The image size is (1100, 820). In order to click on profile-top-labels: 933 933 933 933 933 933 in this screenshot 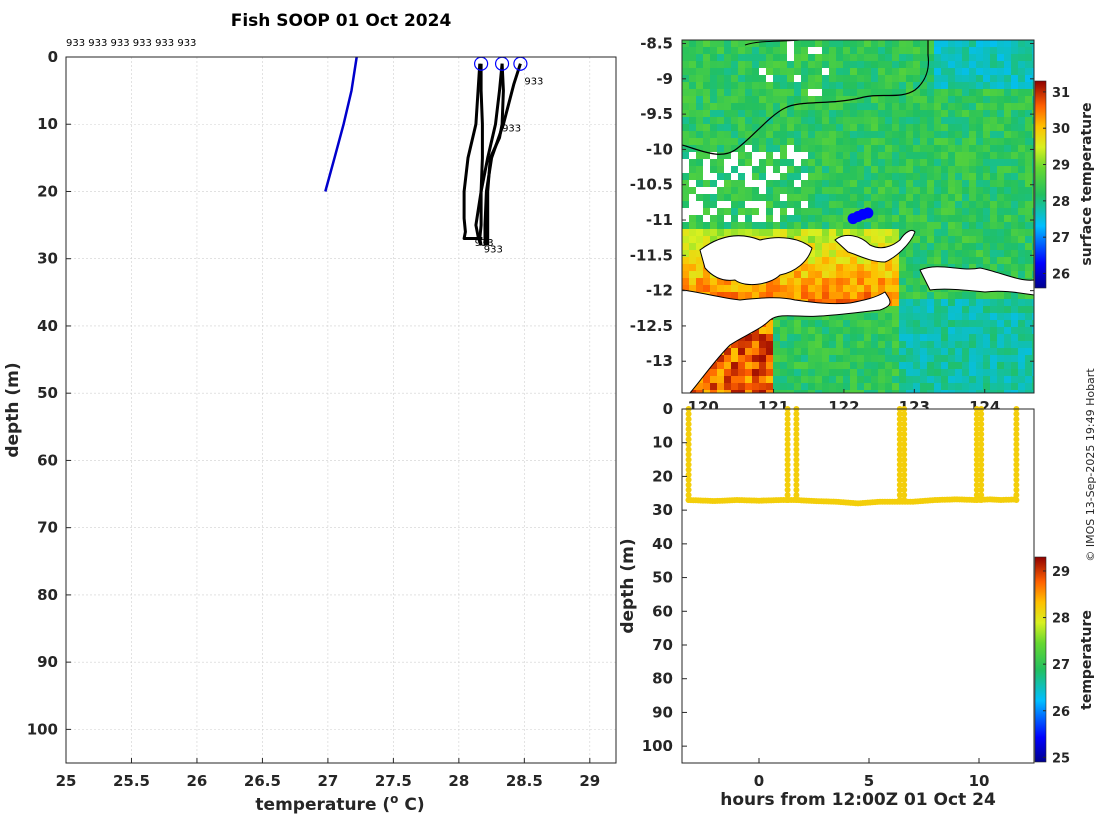, I will do `click(131, 43)`.